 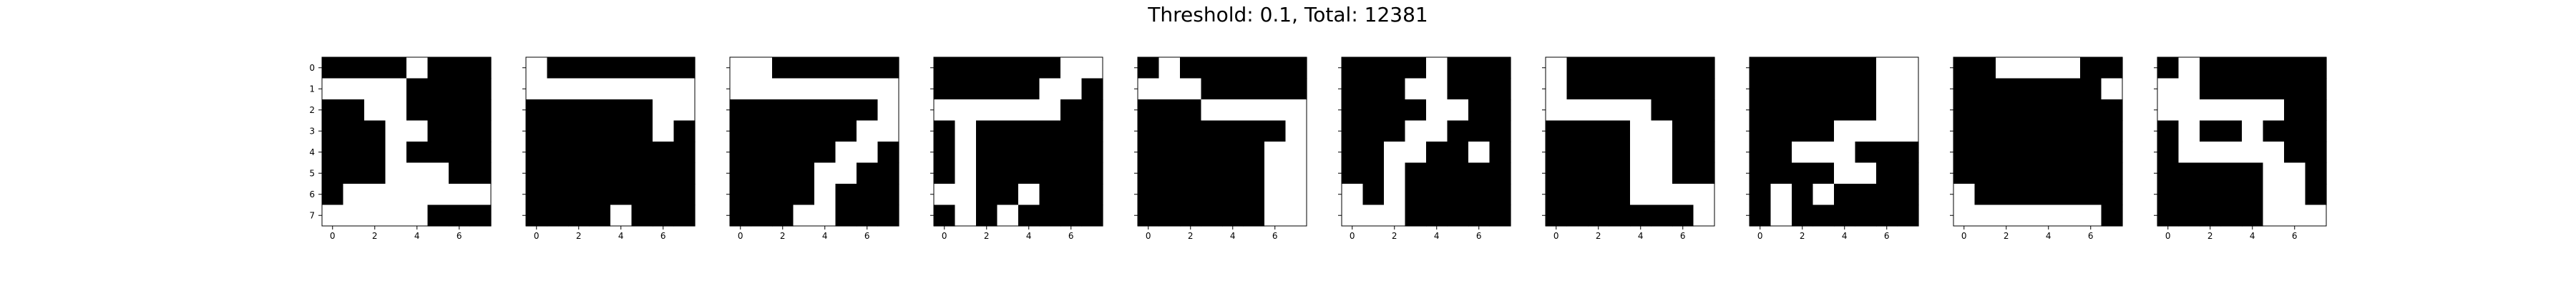 What do you see at coordinates (537, 89) in the screenshot?
I see `panel-2-cell-r1-c0` at bounding box center [537, 89].